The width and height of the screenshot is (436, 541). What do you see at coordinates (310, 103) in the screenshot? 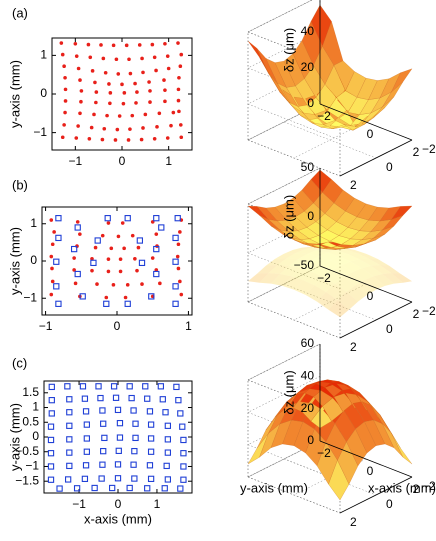
I see `z-tick-label: 0` at bounding box center [310, 103].